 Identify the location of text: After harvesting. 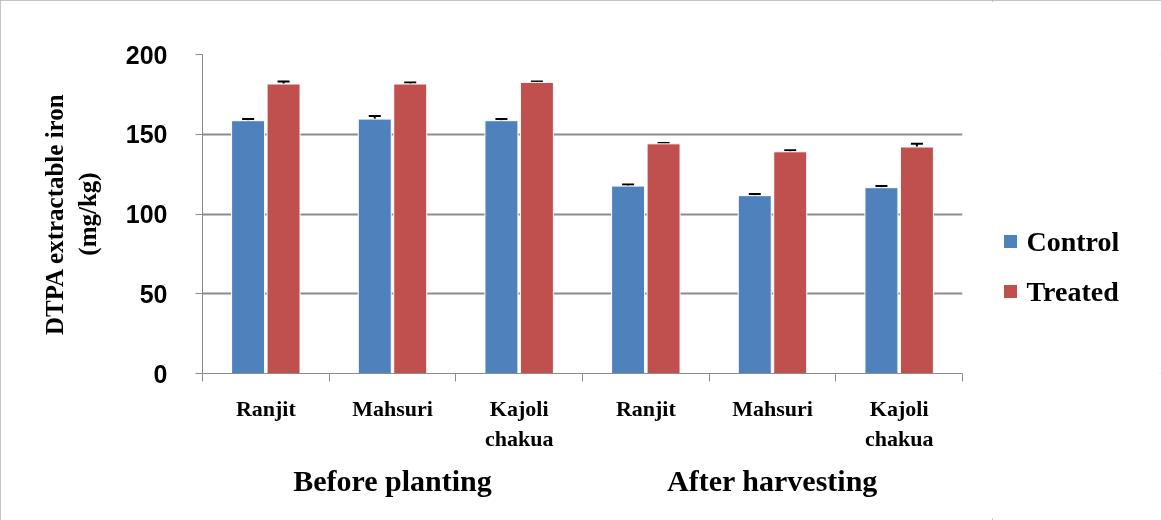
(772, 480).